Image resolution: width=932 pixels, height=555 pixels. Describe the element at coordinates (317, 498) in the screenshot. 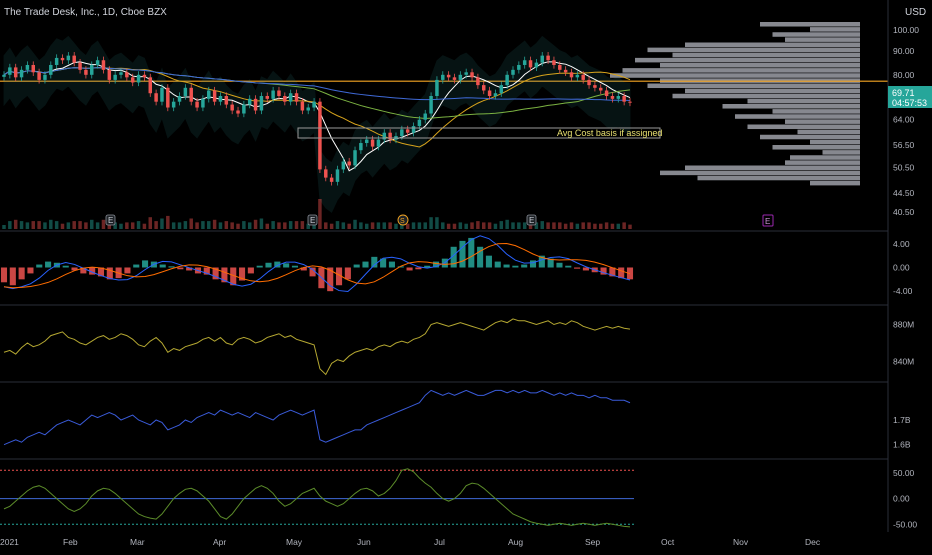

I see `oscillator-pane` at that location.